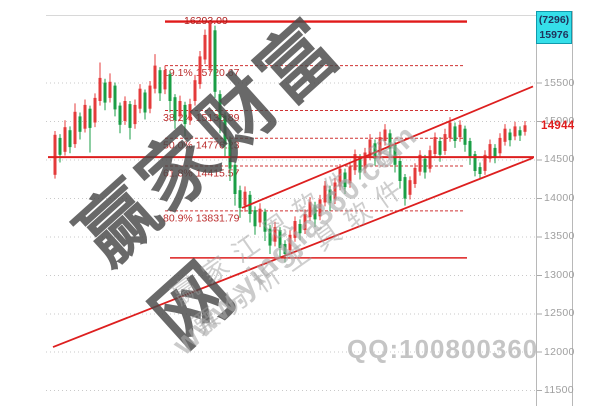 This screenshot has height=408, width=600. I want to click on y-axis-label: 15500, so click(559, 82).